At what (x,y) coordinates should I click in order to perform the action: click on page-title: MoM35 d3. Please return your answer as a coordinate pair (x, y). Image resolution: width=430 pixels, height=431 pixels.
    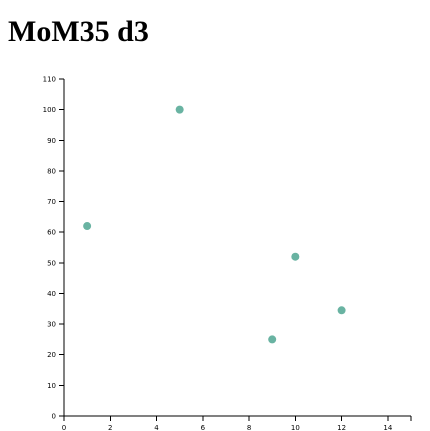
    Looking at the image, I should click on (78, 31).